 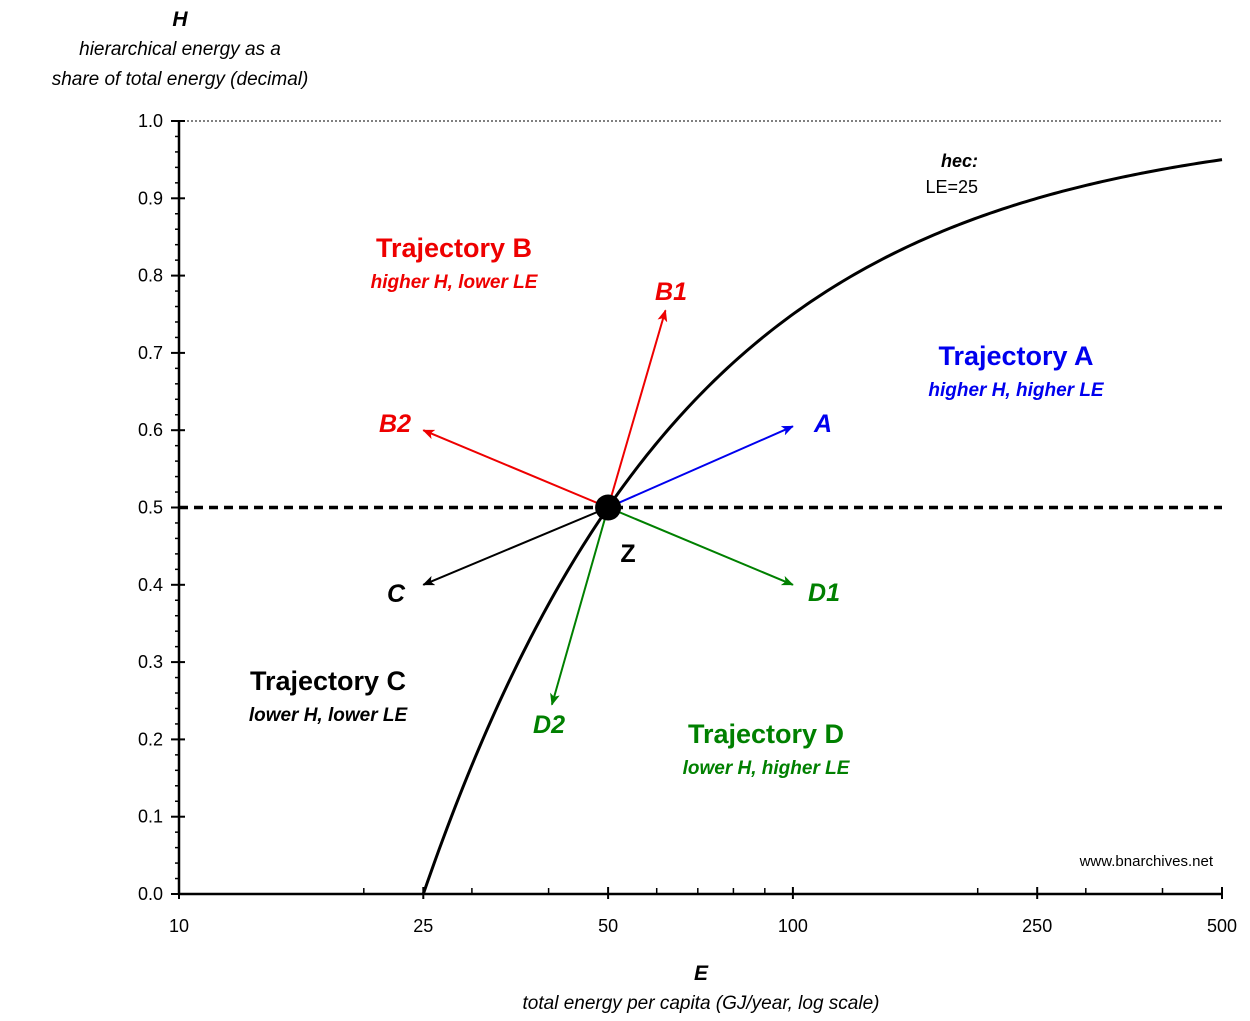 I want to click on y-tick-label: 0.0, so click(x=150, y=894).